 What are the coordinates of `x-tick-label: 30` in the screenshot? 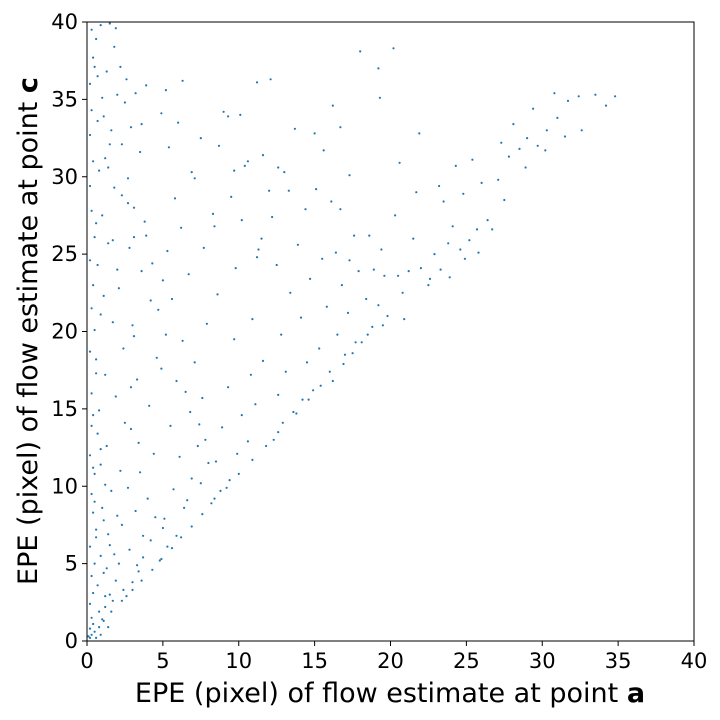 It's located at (542, 661).